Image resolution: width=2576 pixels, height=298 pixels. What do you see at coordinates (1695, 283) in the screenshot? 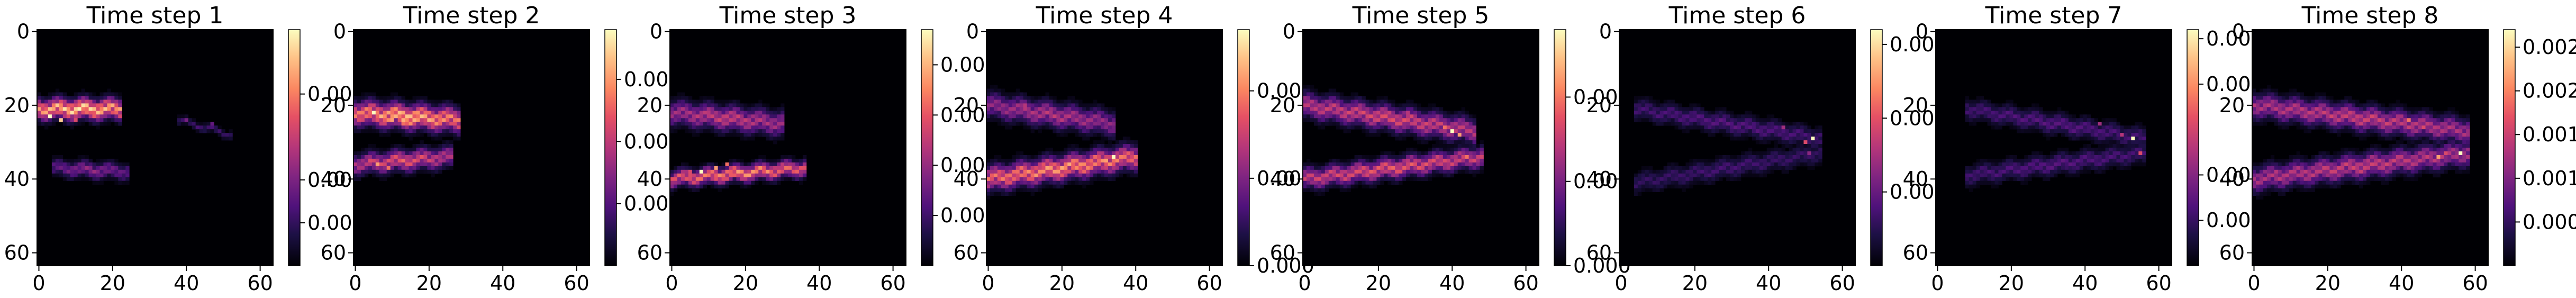
I see `x-tick-label: 20` at bounding box center [1695, 283].